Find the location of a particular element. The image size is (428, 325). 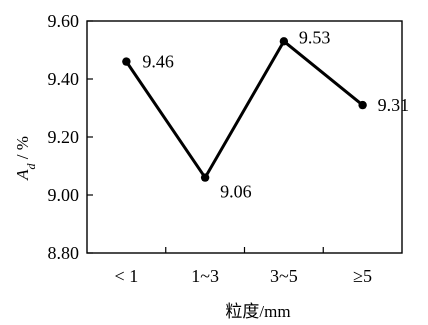

y-tick-label: 9.00 is located at coordinates (64, 195).